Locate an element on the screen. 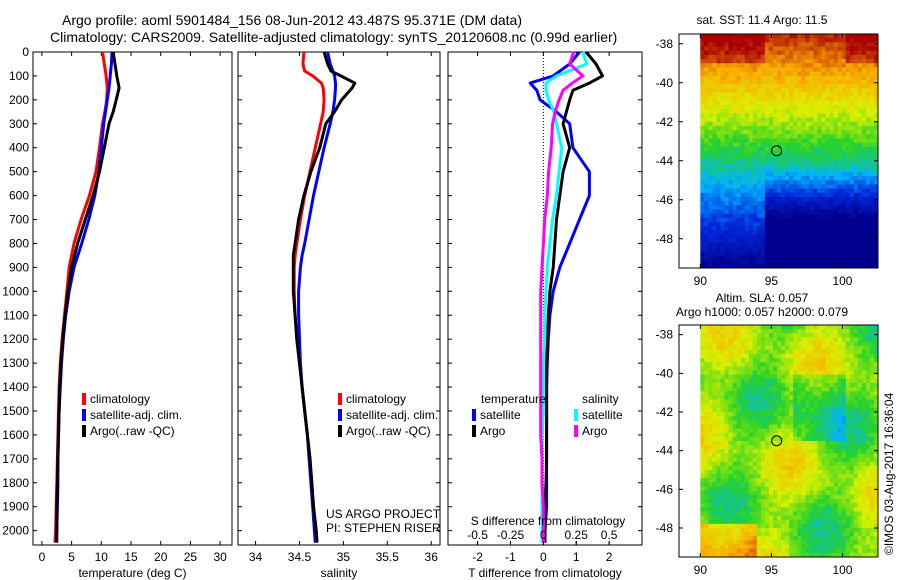 The image size is (900, 580). sal-legend-label: satellite is located at coordinates (602, 415).